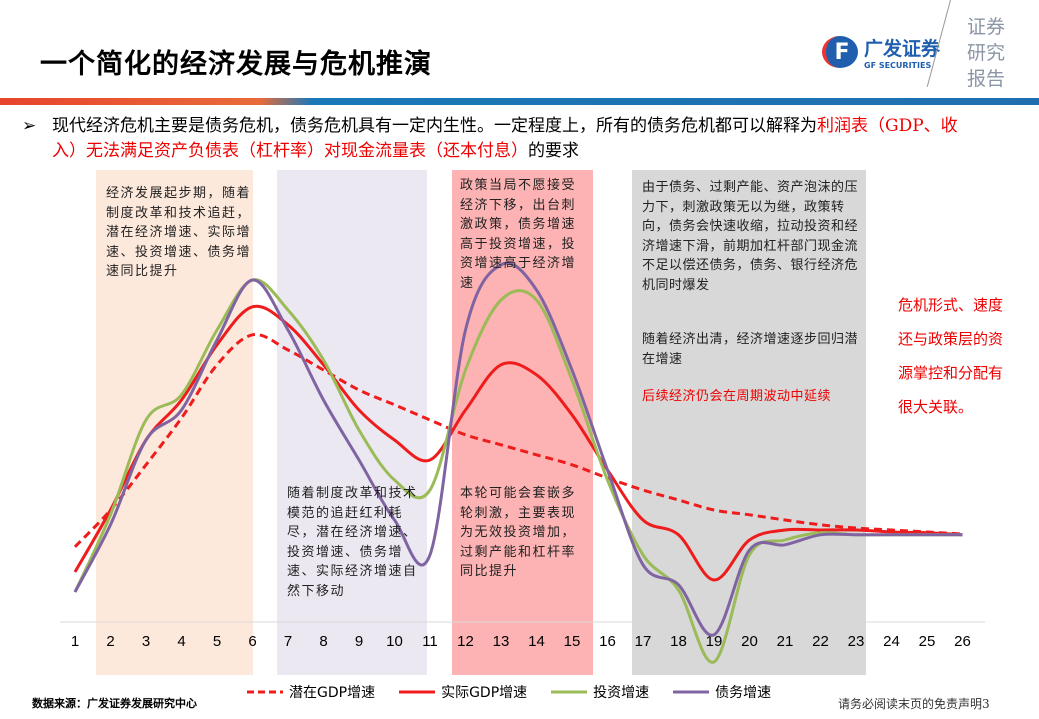 This screenshot has width=1039, height=719. I want to click on x-tick-label: 25, so click(927, 641).